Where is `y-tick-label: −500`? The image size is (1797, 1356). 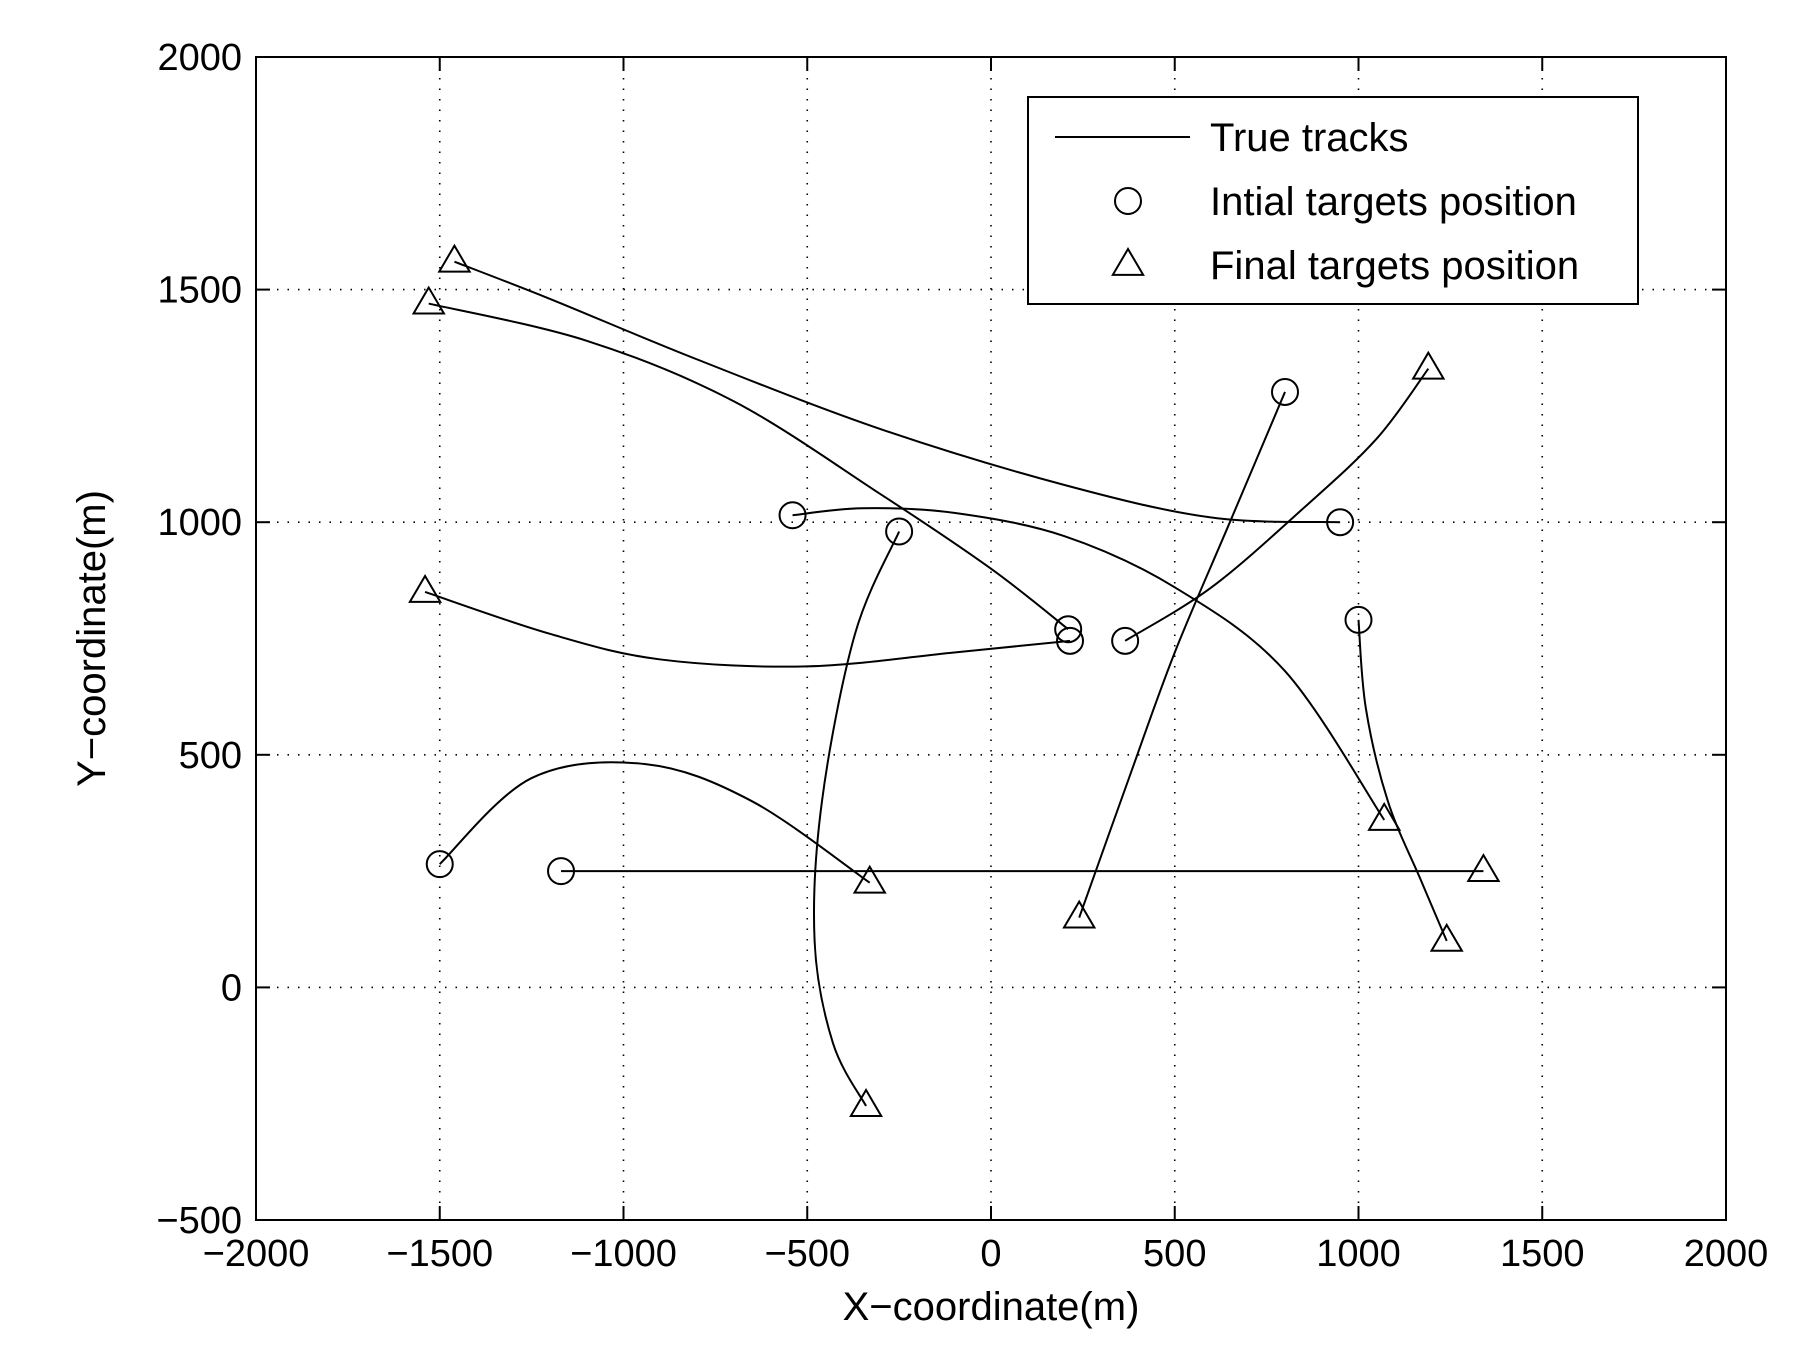 y-tick-label: −500 is located at coordinates (199, 1221).